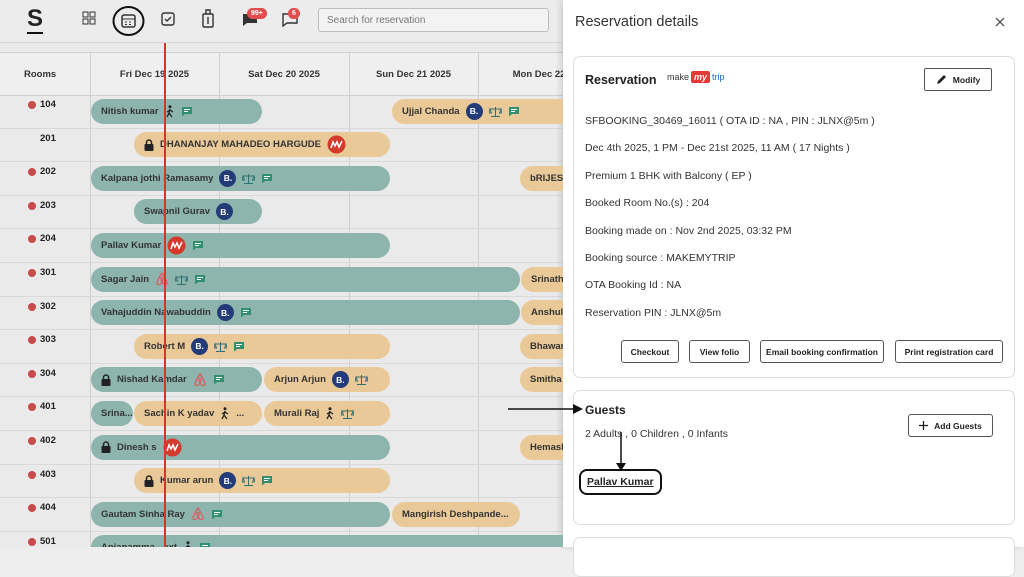  I want to click on modify-button: Modify, so click(958, 79).